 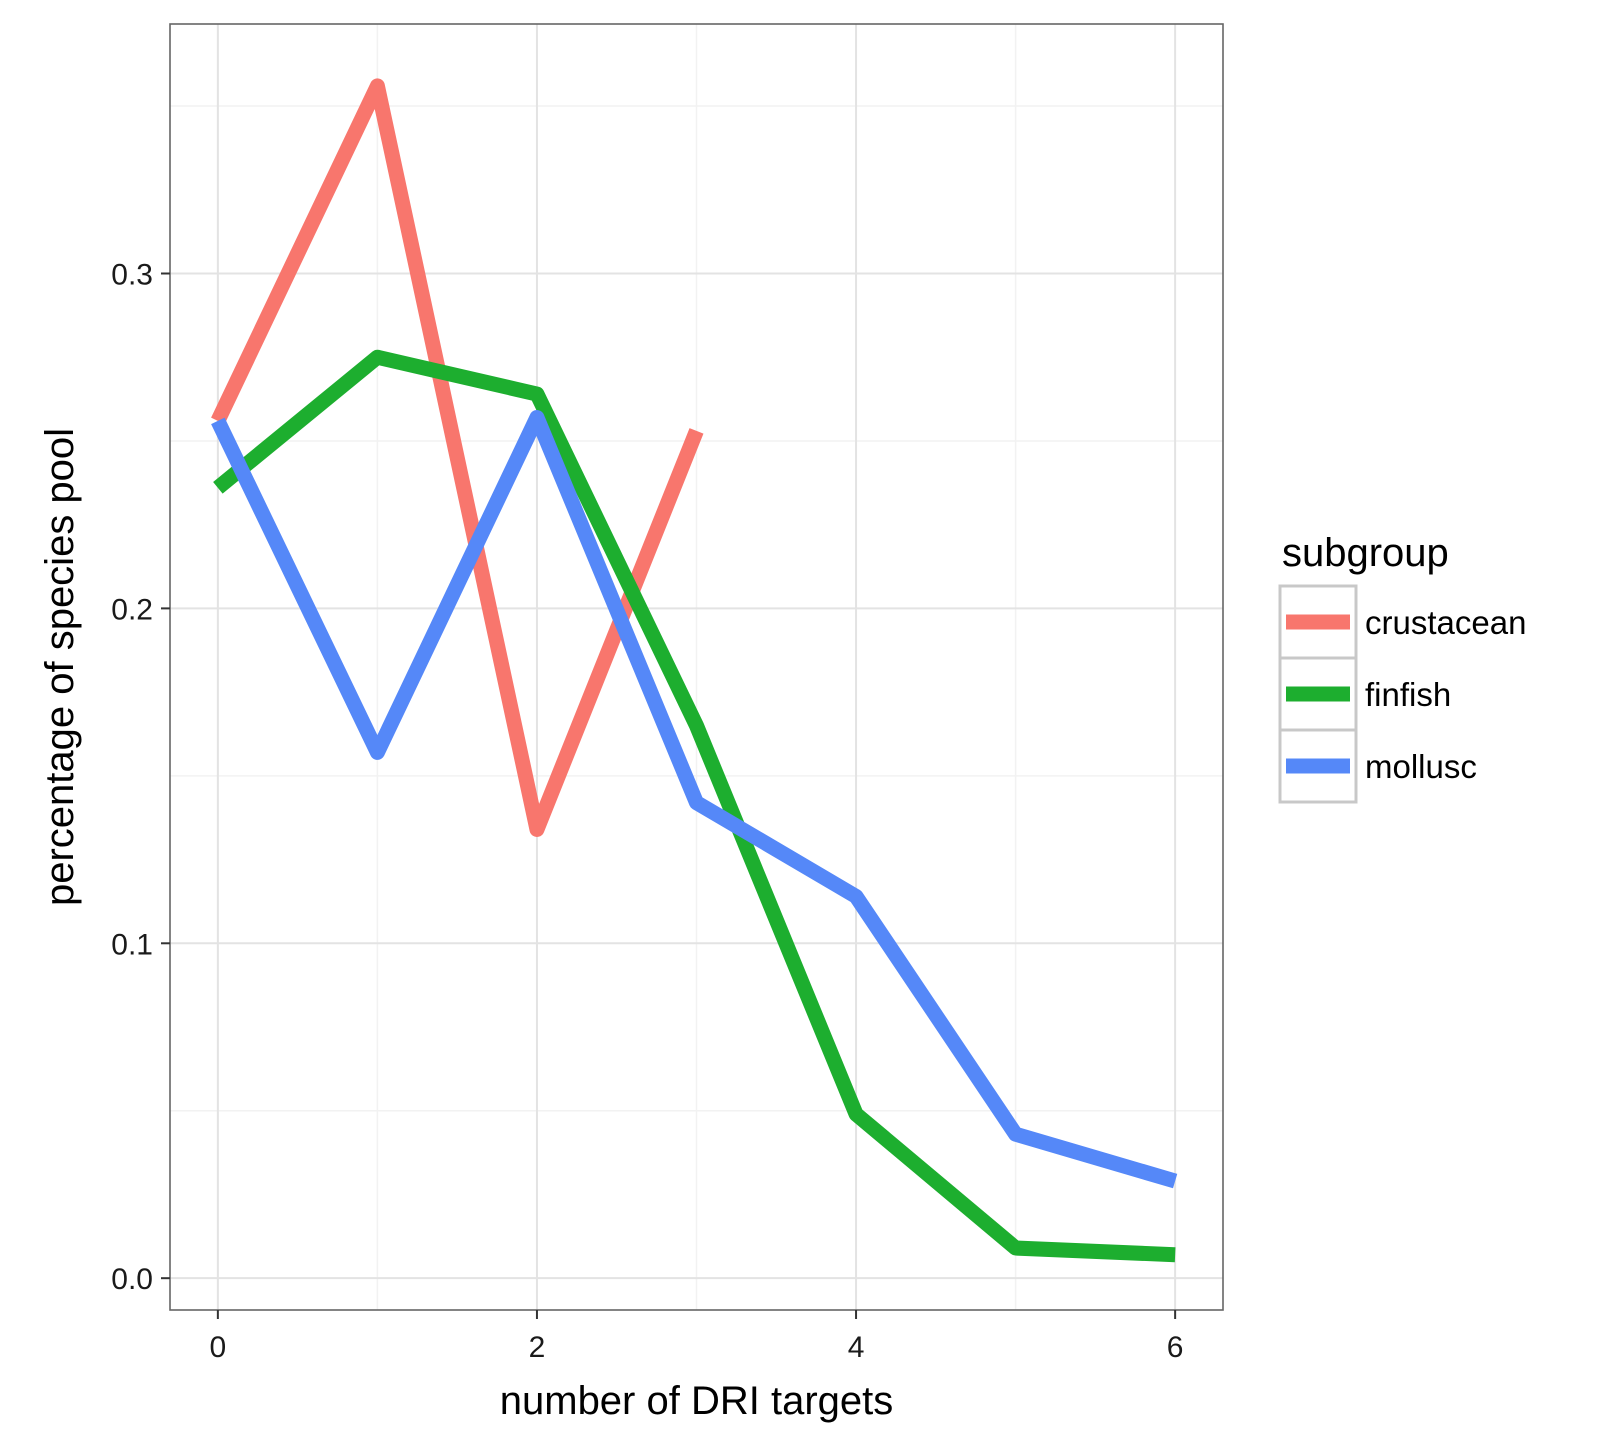 I want to click on y-tick-label: 0.2, so click(x=132, y=609).